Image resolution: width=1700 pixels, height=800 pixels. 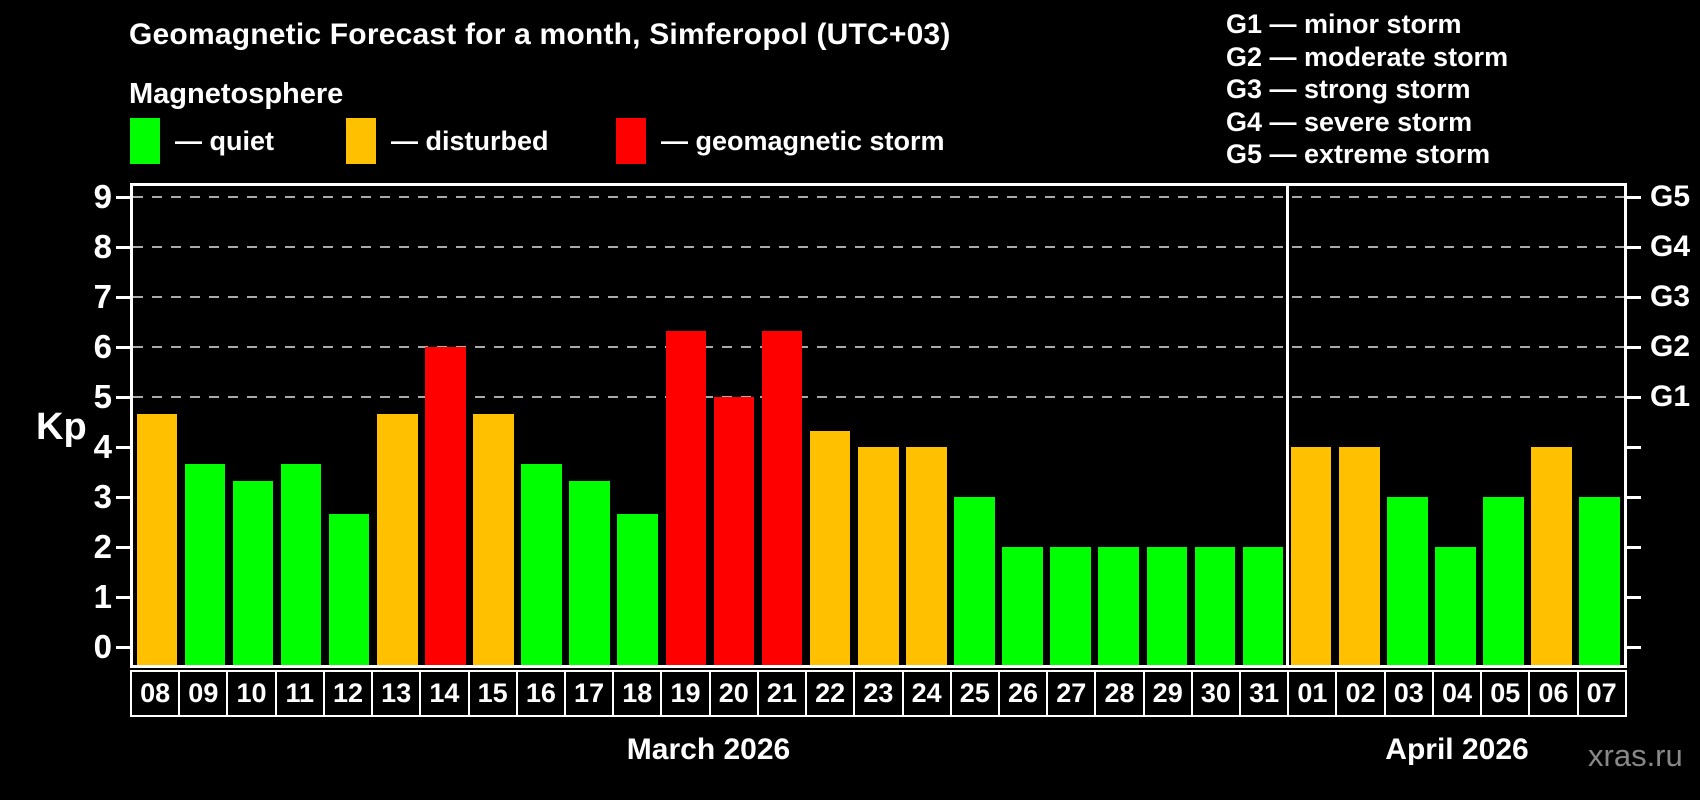 I want to click on date-cell-12: 12, so click(x=348, y=693).